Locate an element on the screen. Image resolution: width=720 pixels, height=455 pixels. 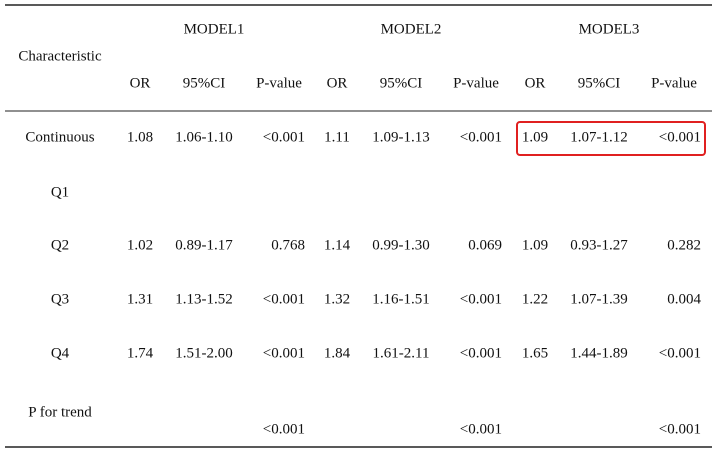
cell: 1.06-1.10 is located at coordinates (204, 137).